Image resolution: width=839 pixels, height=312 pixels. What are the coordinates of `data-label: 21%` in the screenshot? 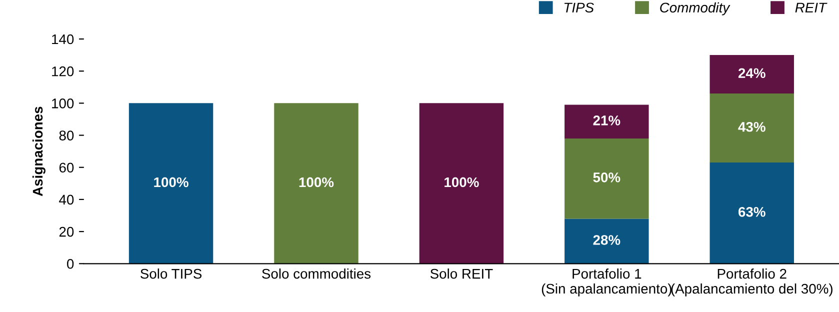 It's located at (606, 121).